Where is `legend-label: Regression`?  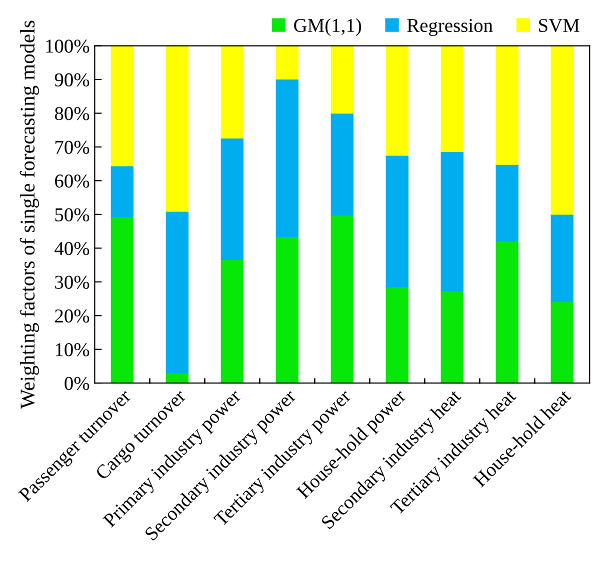
legend-label: Regression is located at coordinates (450, 27).